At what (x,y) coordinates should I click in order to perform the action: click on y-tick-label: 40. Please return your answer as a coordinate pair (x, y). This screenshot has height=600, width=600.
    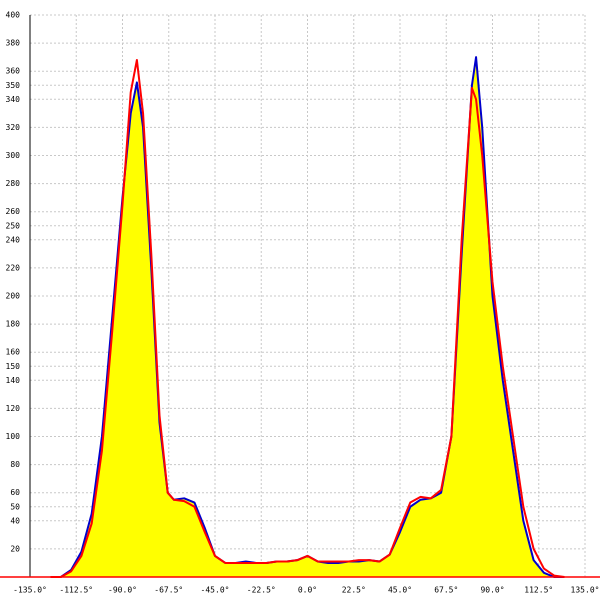
    Looking at the image, I should click on (15, 520).